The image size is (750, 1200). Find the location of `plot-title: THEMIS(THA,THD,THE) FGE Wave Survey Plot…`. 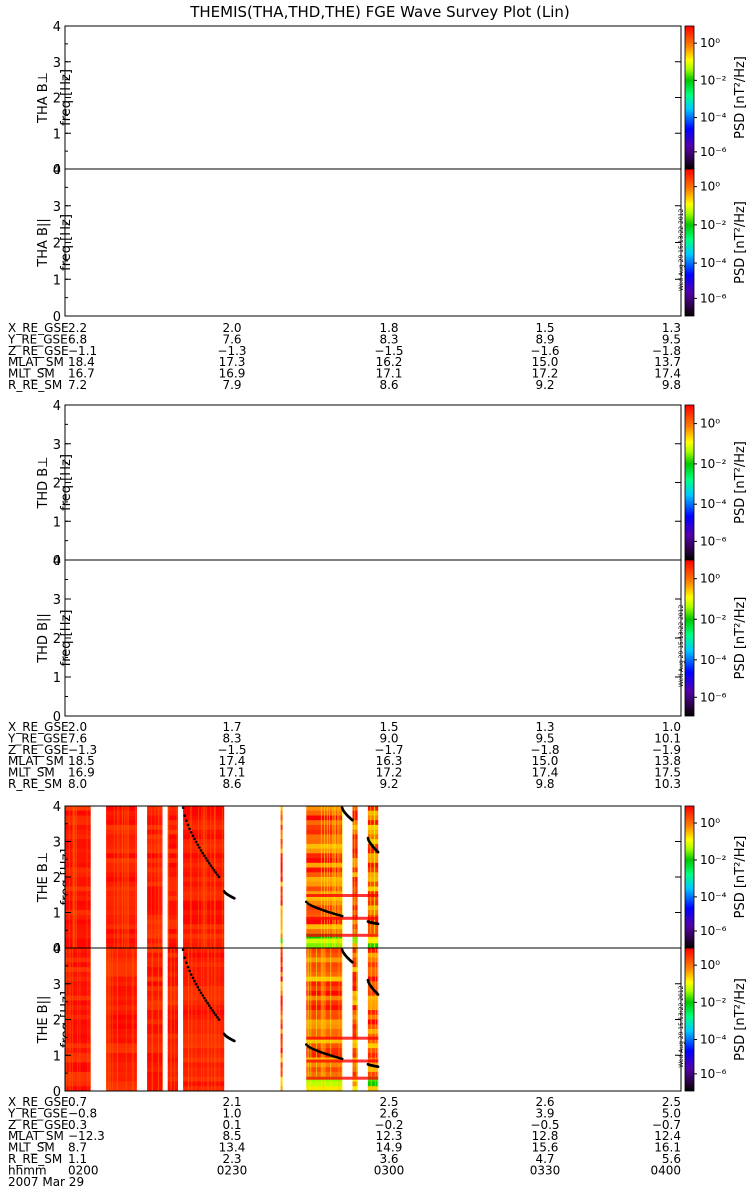

plot-title: THEMIS(THA,THD,THE) FGE Wave Survey Plot… is located at coordinates (379, 12).